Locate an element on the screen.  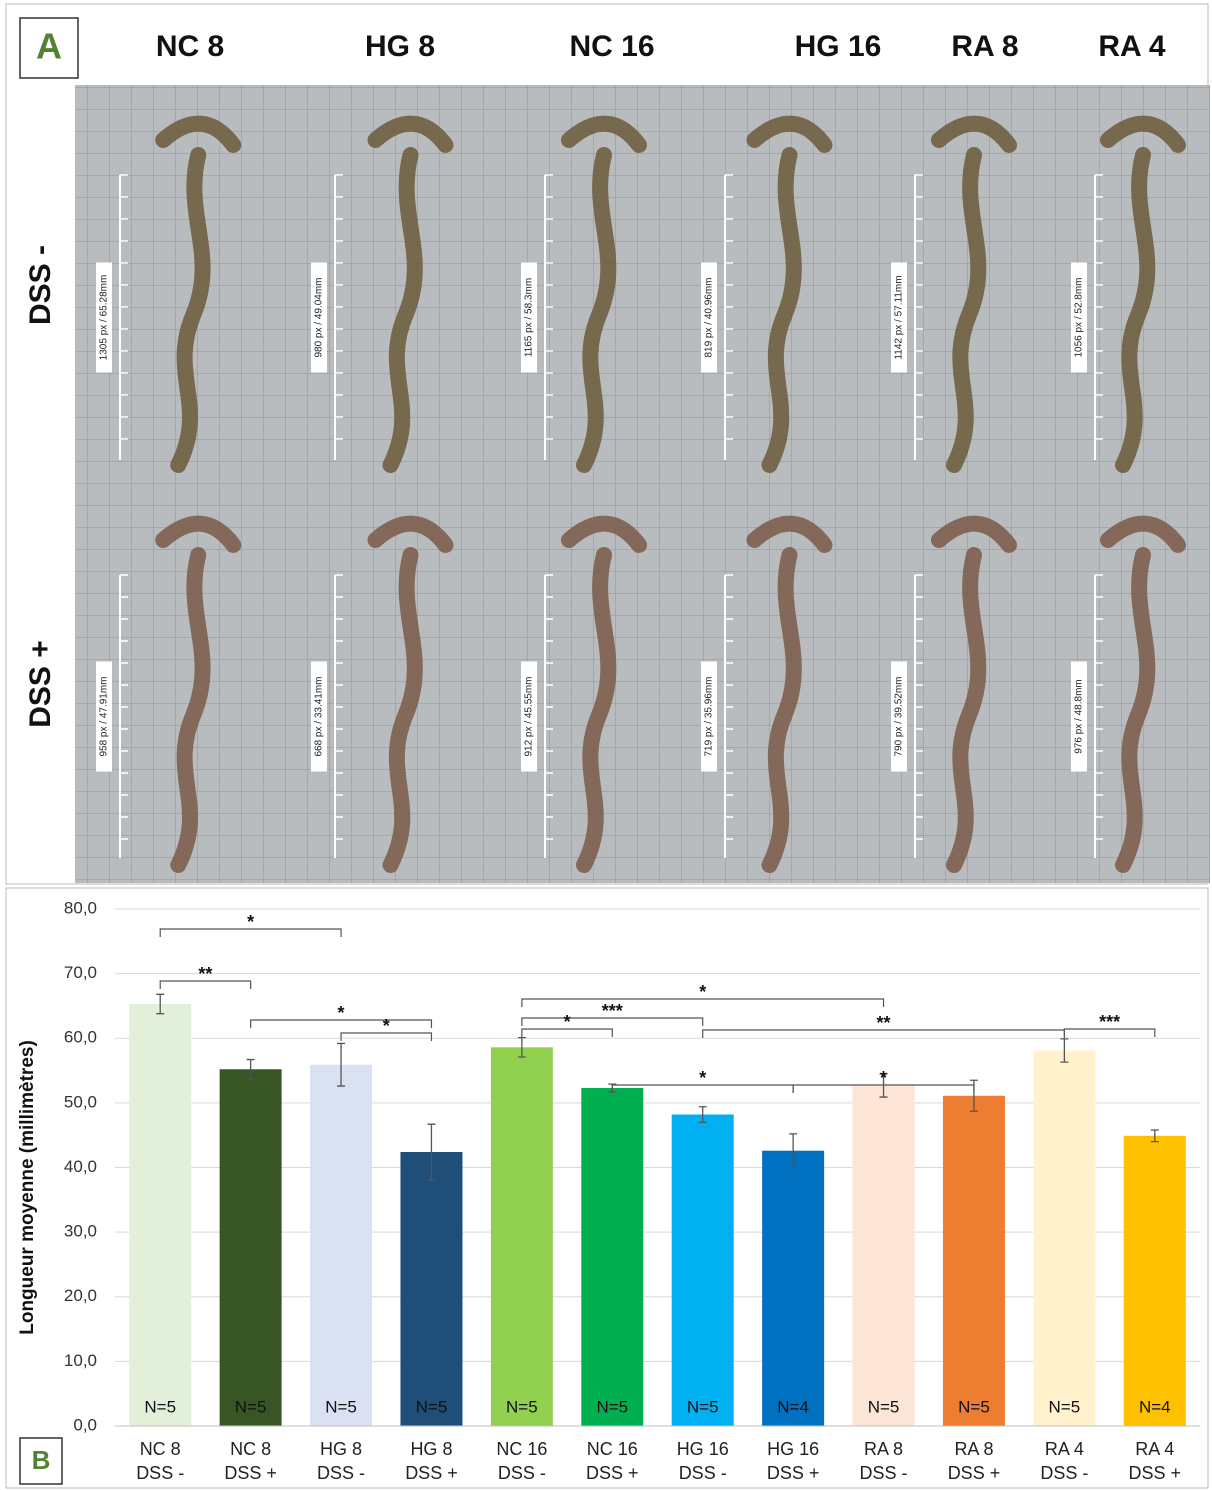
scale-label: 976 px / 48.8mm is located at coordinates (1079, 716).